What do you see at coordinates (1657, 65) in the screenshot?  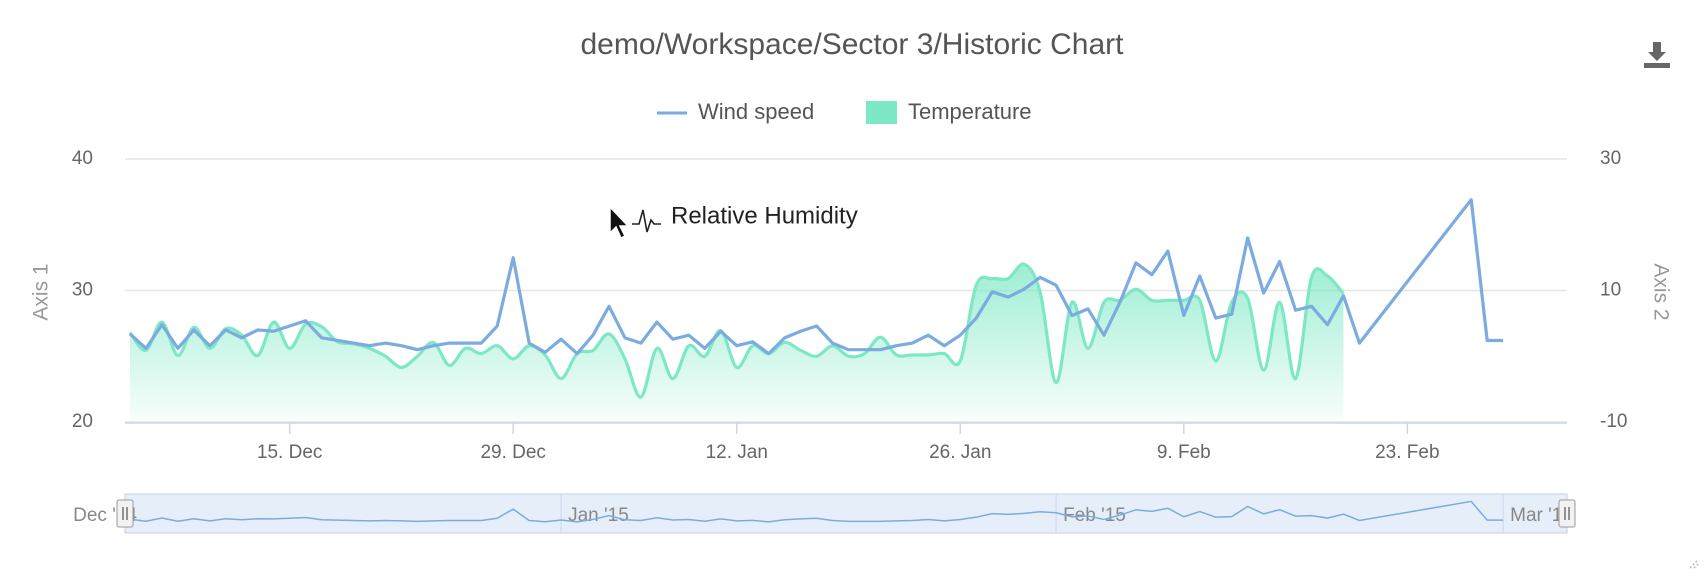 I see `download-bar` at bounding box center [1657, 65].